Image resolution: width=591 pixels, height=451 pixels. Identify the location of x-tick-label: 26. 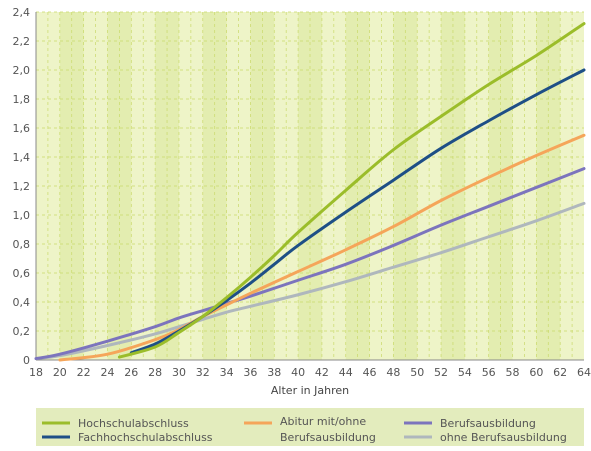
(131, 372).